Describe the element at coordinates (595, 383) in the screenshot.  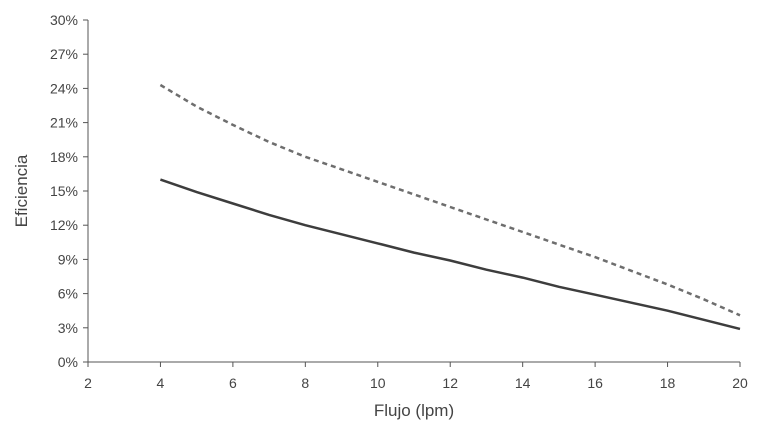
I see `x-tick-label: 16` at that location.